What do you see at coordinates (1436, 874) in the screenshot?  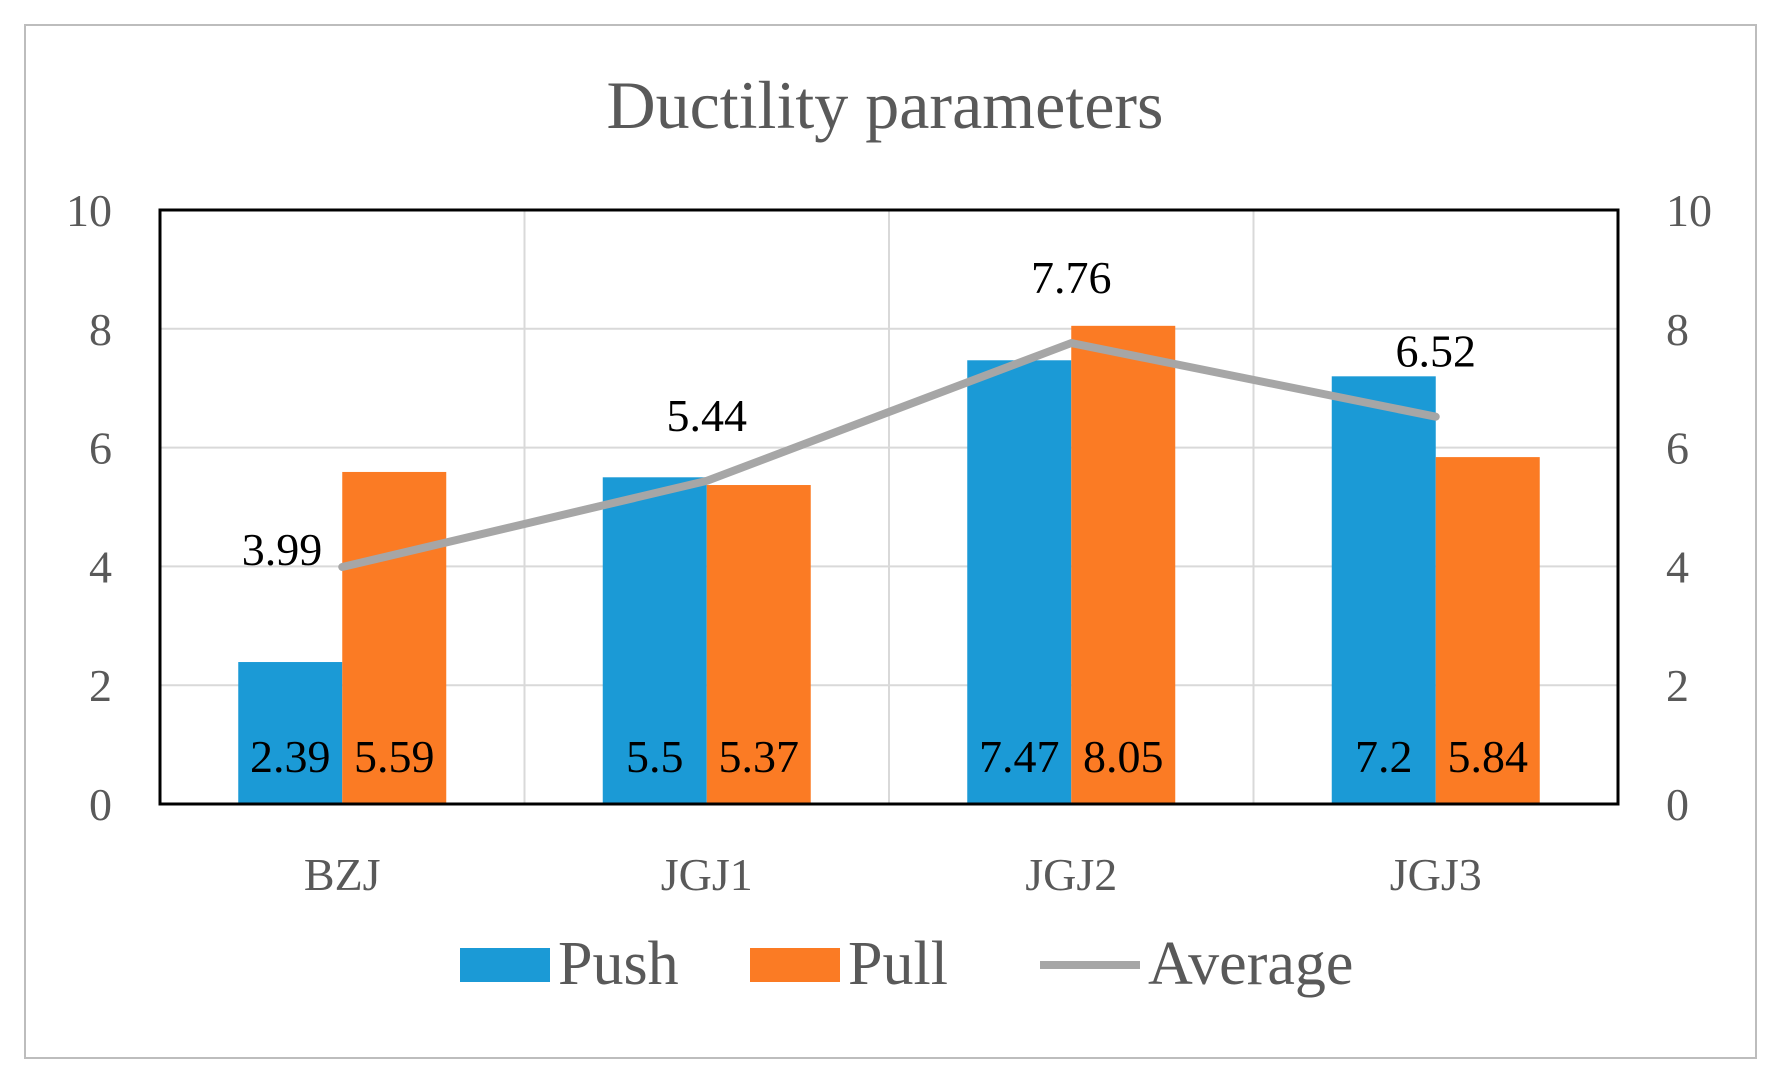 I see `x-tick-label: JGJ3` at bounding box center [1436, 874].